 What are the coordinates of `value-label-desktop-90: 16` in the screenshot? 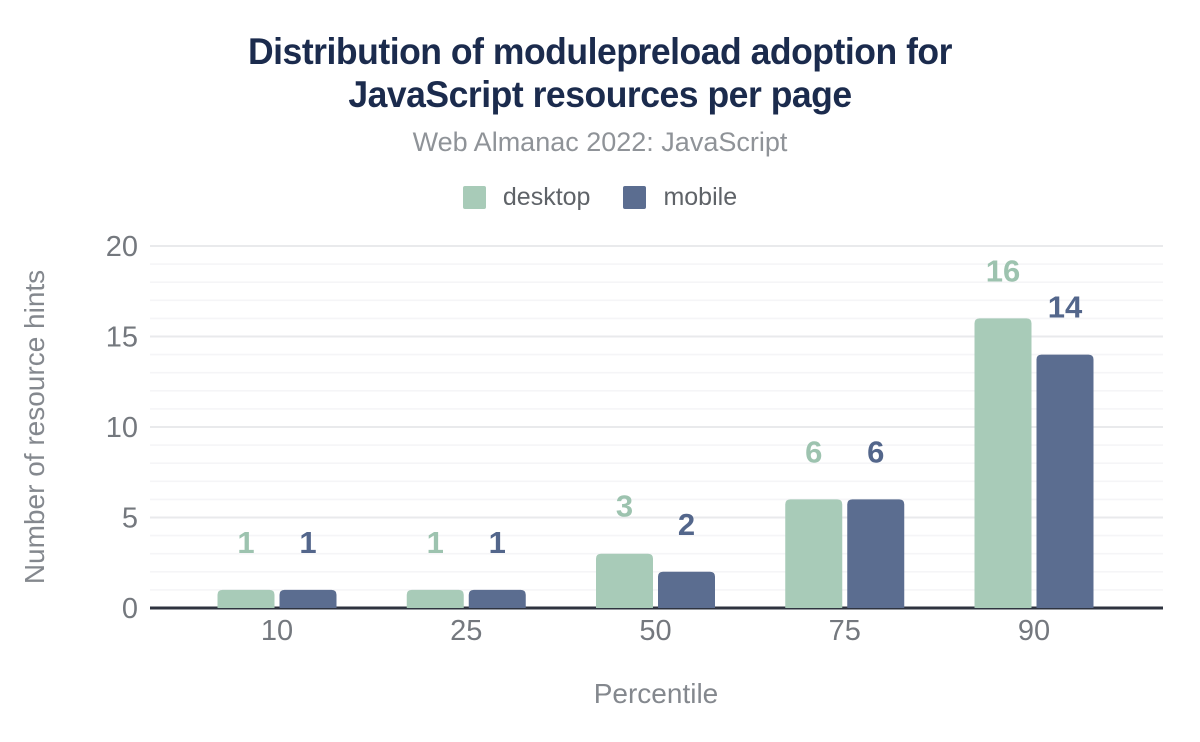 It's located at (1003, 270).